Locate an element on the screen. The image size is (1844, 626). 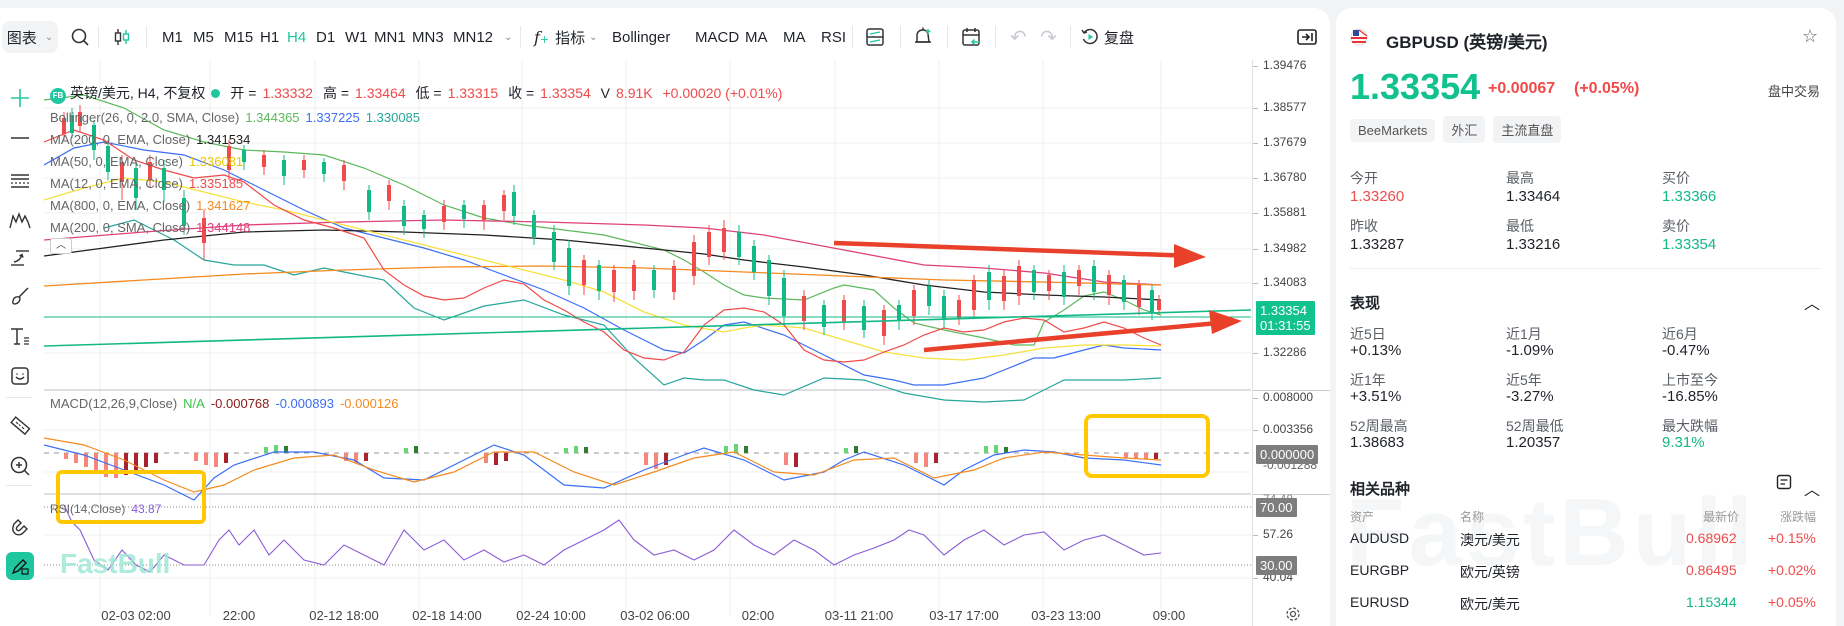
magnet-tool is located at coordinates (20, 526).